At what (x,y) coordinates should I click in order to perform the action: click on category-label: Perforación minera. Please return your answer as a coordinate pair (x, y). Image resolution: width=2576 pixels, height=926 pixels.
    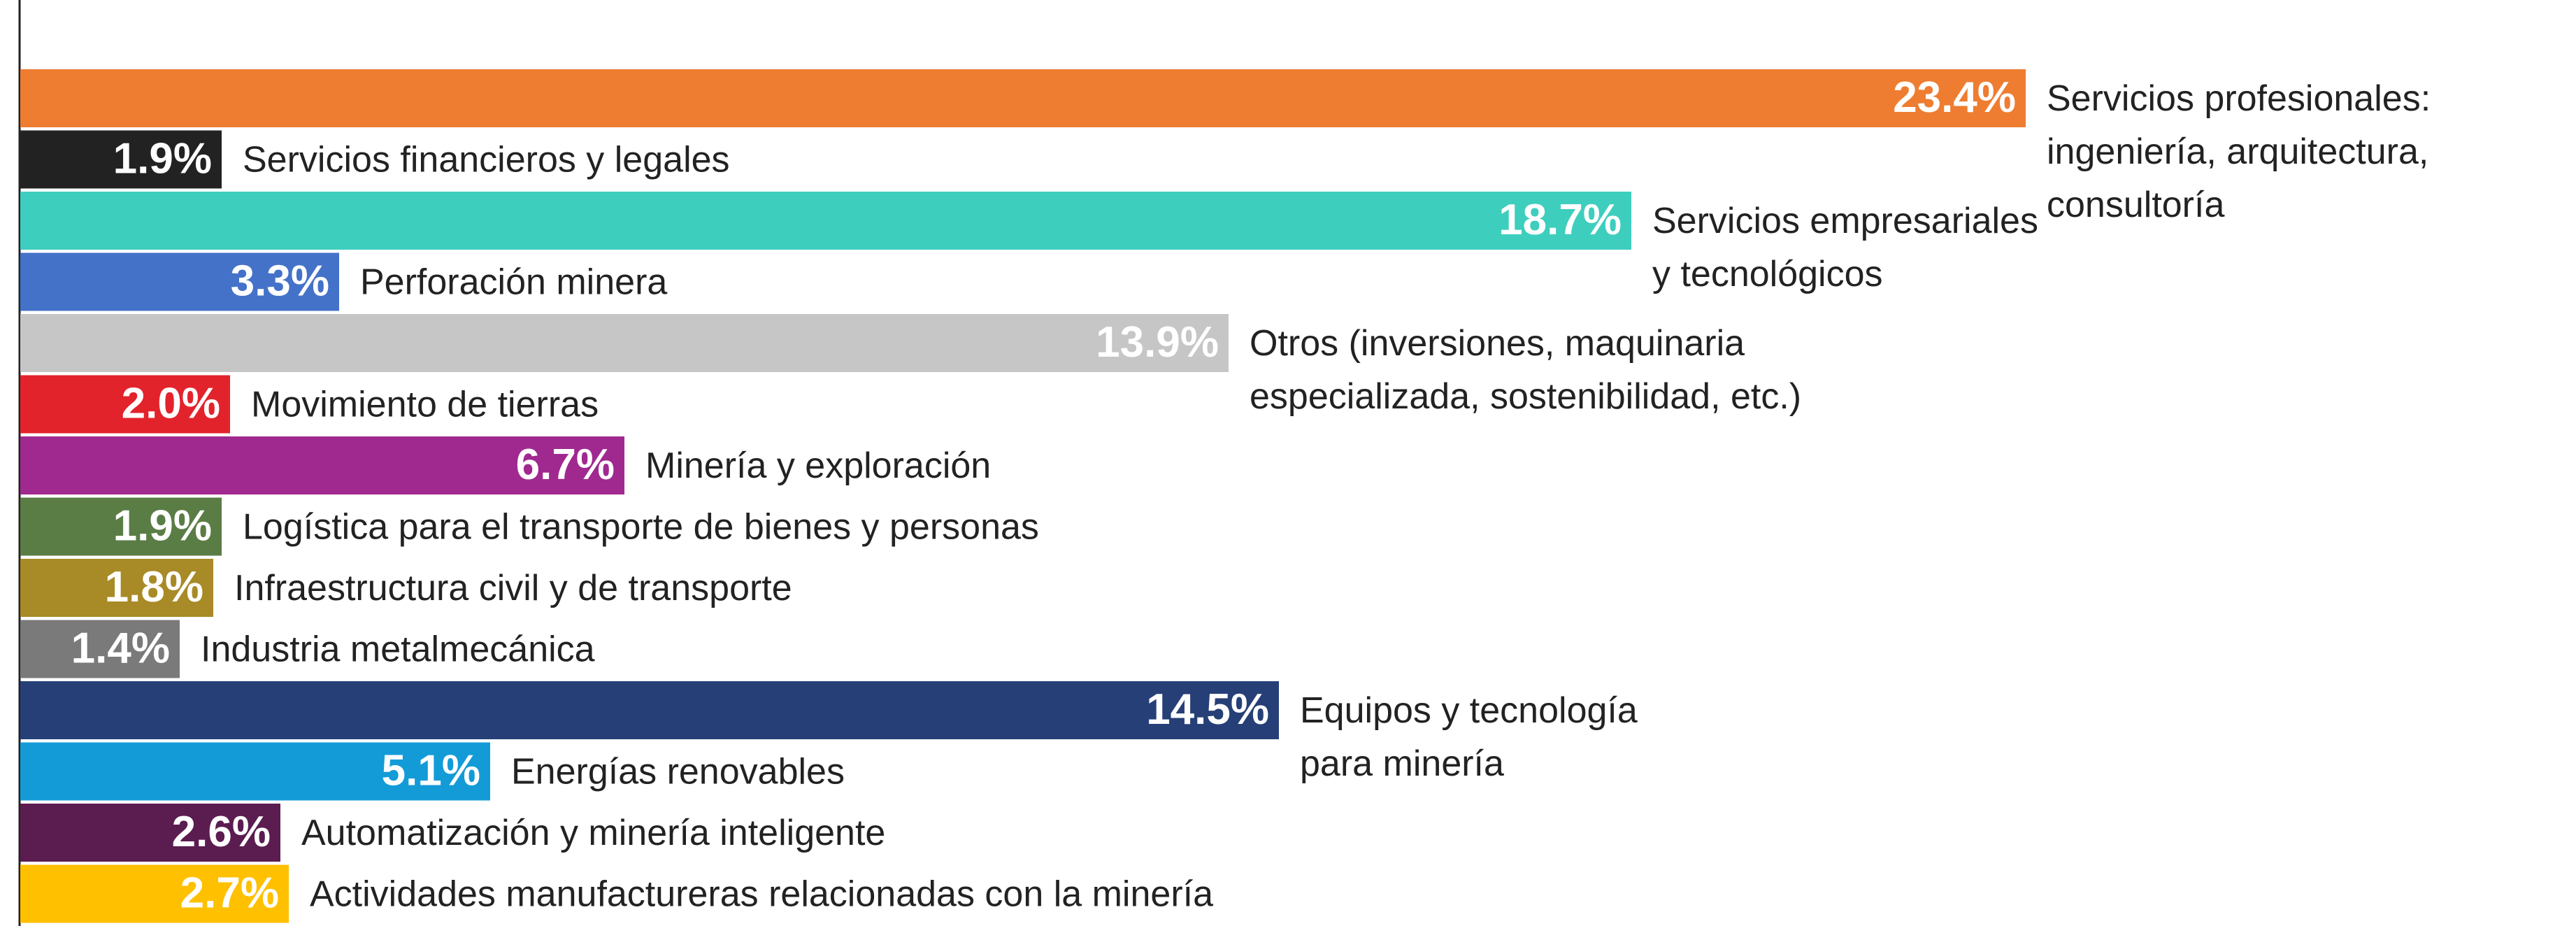
    Looking at the image, I should click on (513, 282).